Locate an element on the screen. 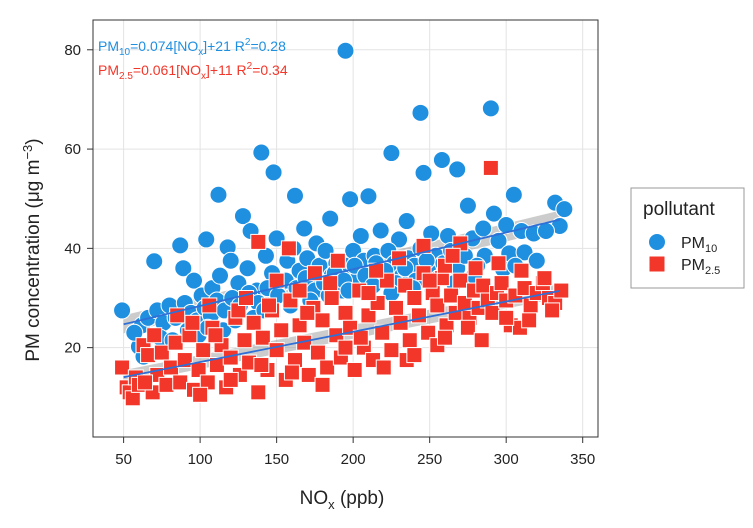  legend-pm25-marker is located at coordinates (657, 264).